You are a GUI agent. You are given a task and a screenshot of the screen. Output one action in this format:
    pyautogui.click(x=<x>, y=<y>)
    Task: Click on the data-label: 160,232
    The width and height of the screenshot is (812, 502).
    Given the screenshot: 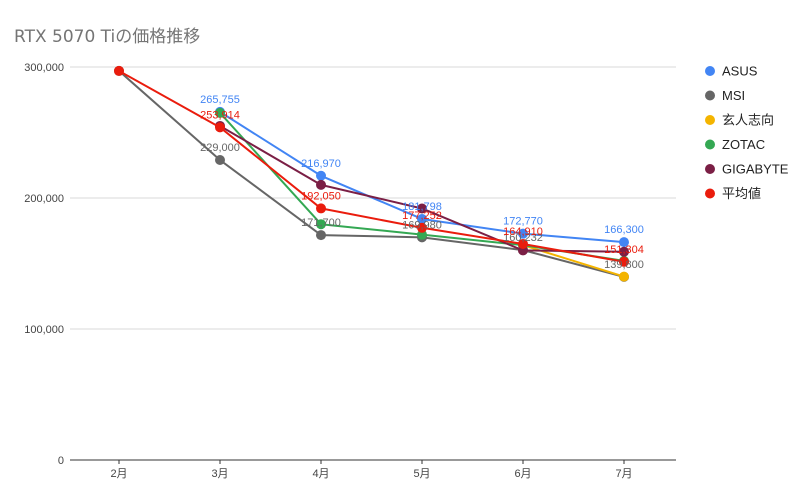 What is the action you would take?
    pyautogui.click(x=523, y=238)
    